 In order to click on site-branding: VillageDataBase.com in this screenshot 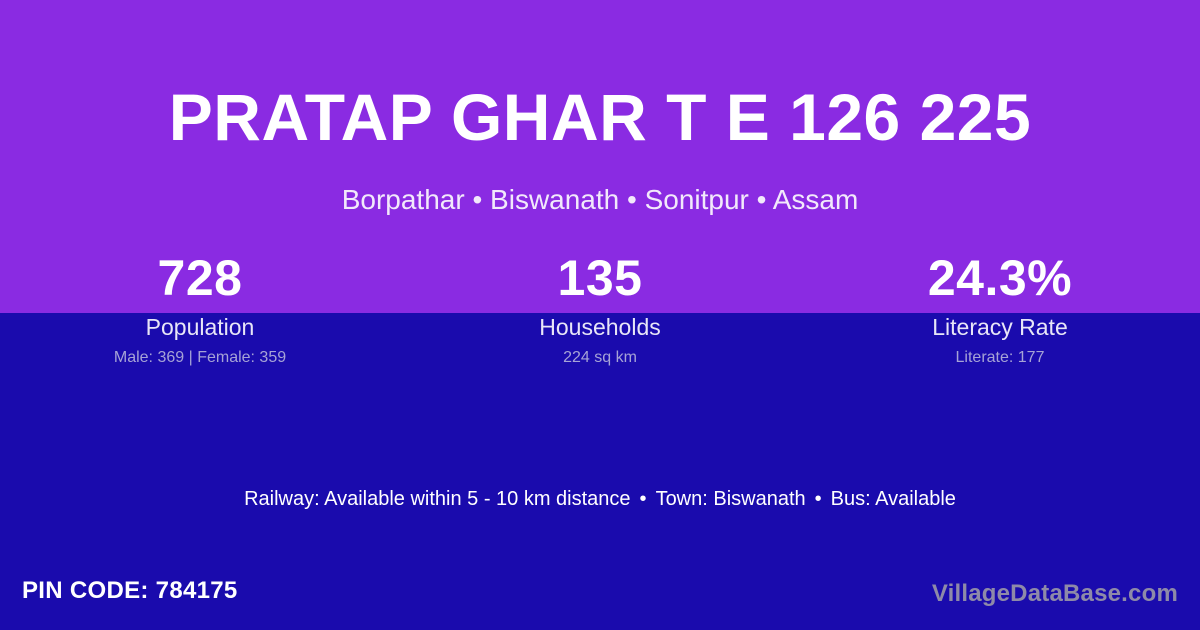, I will do `click(1054, 593)`.